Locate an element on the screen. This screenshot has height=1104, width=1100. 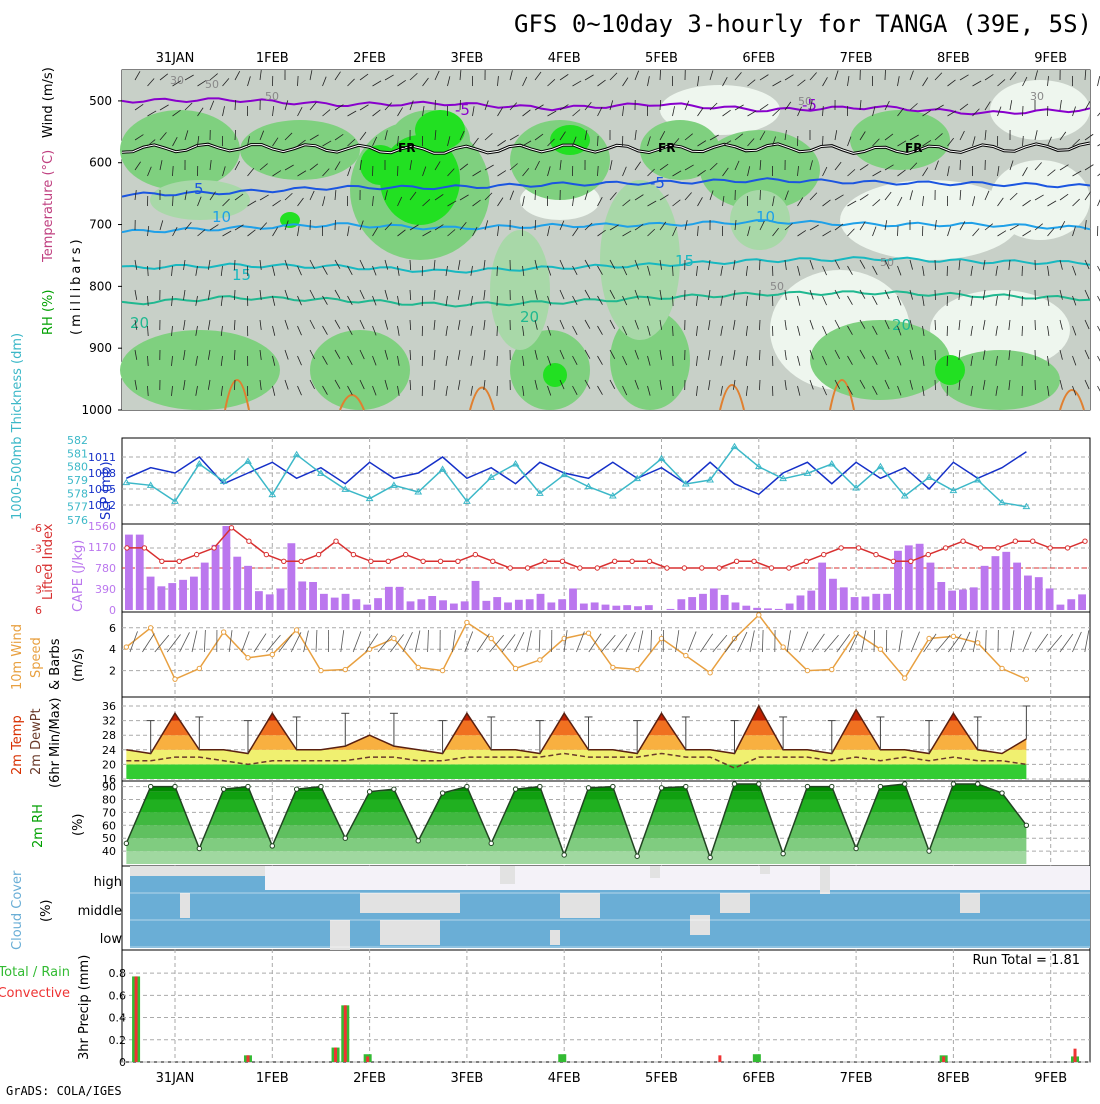
rh-tick-label: 40 is located at coordinates (109, 851).